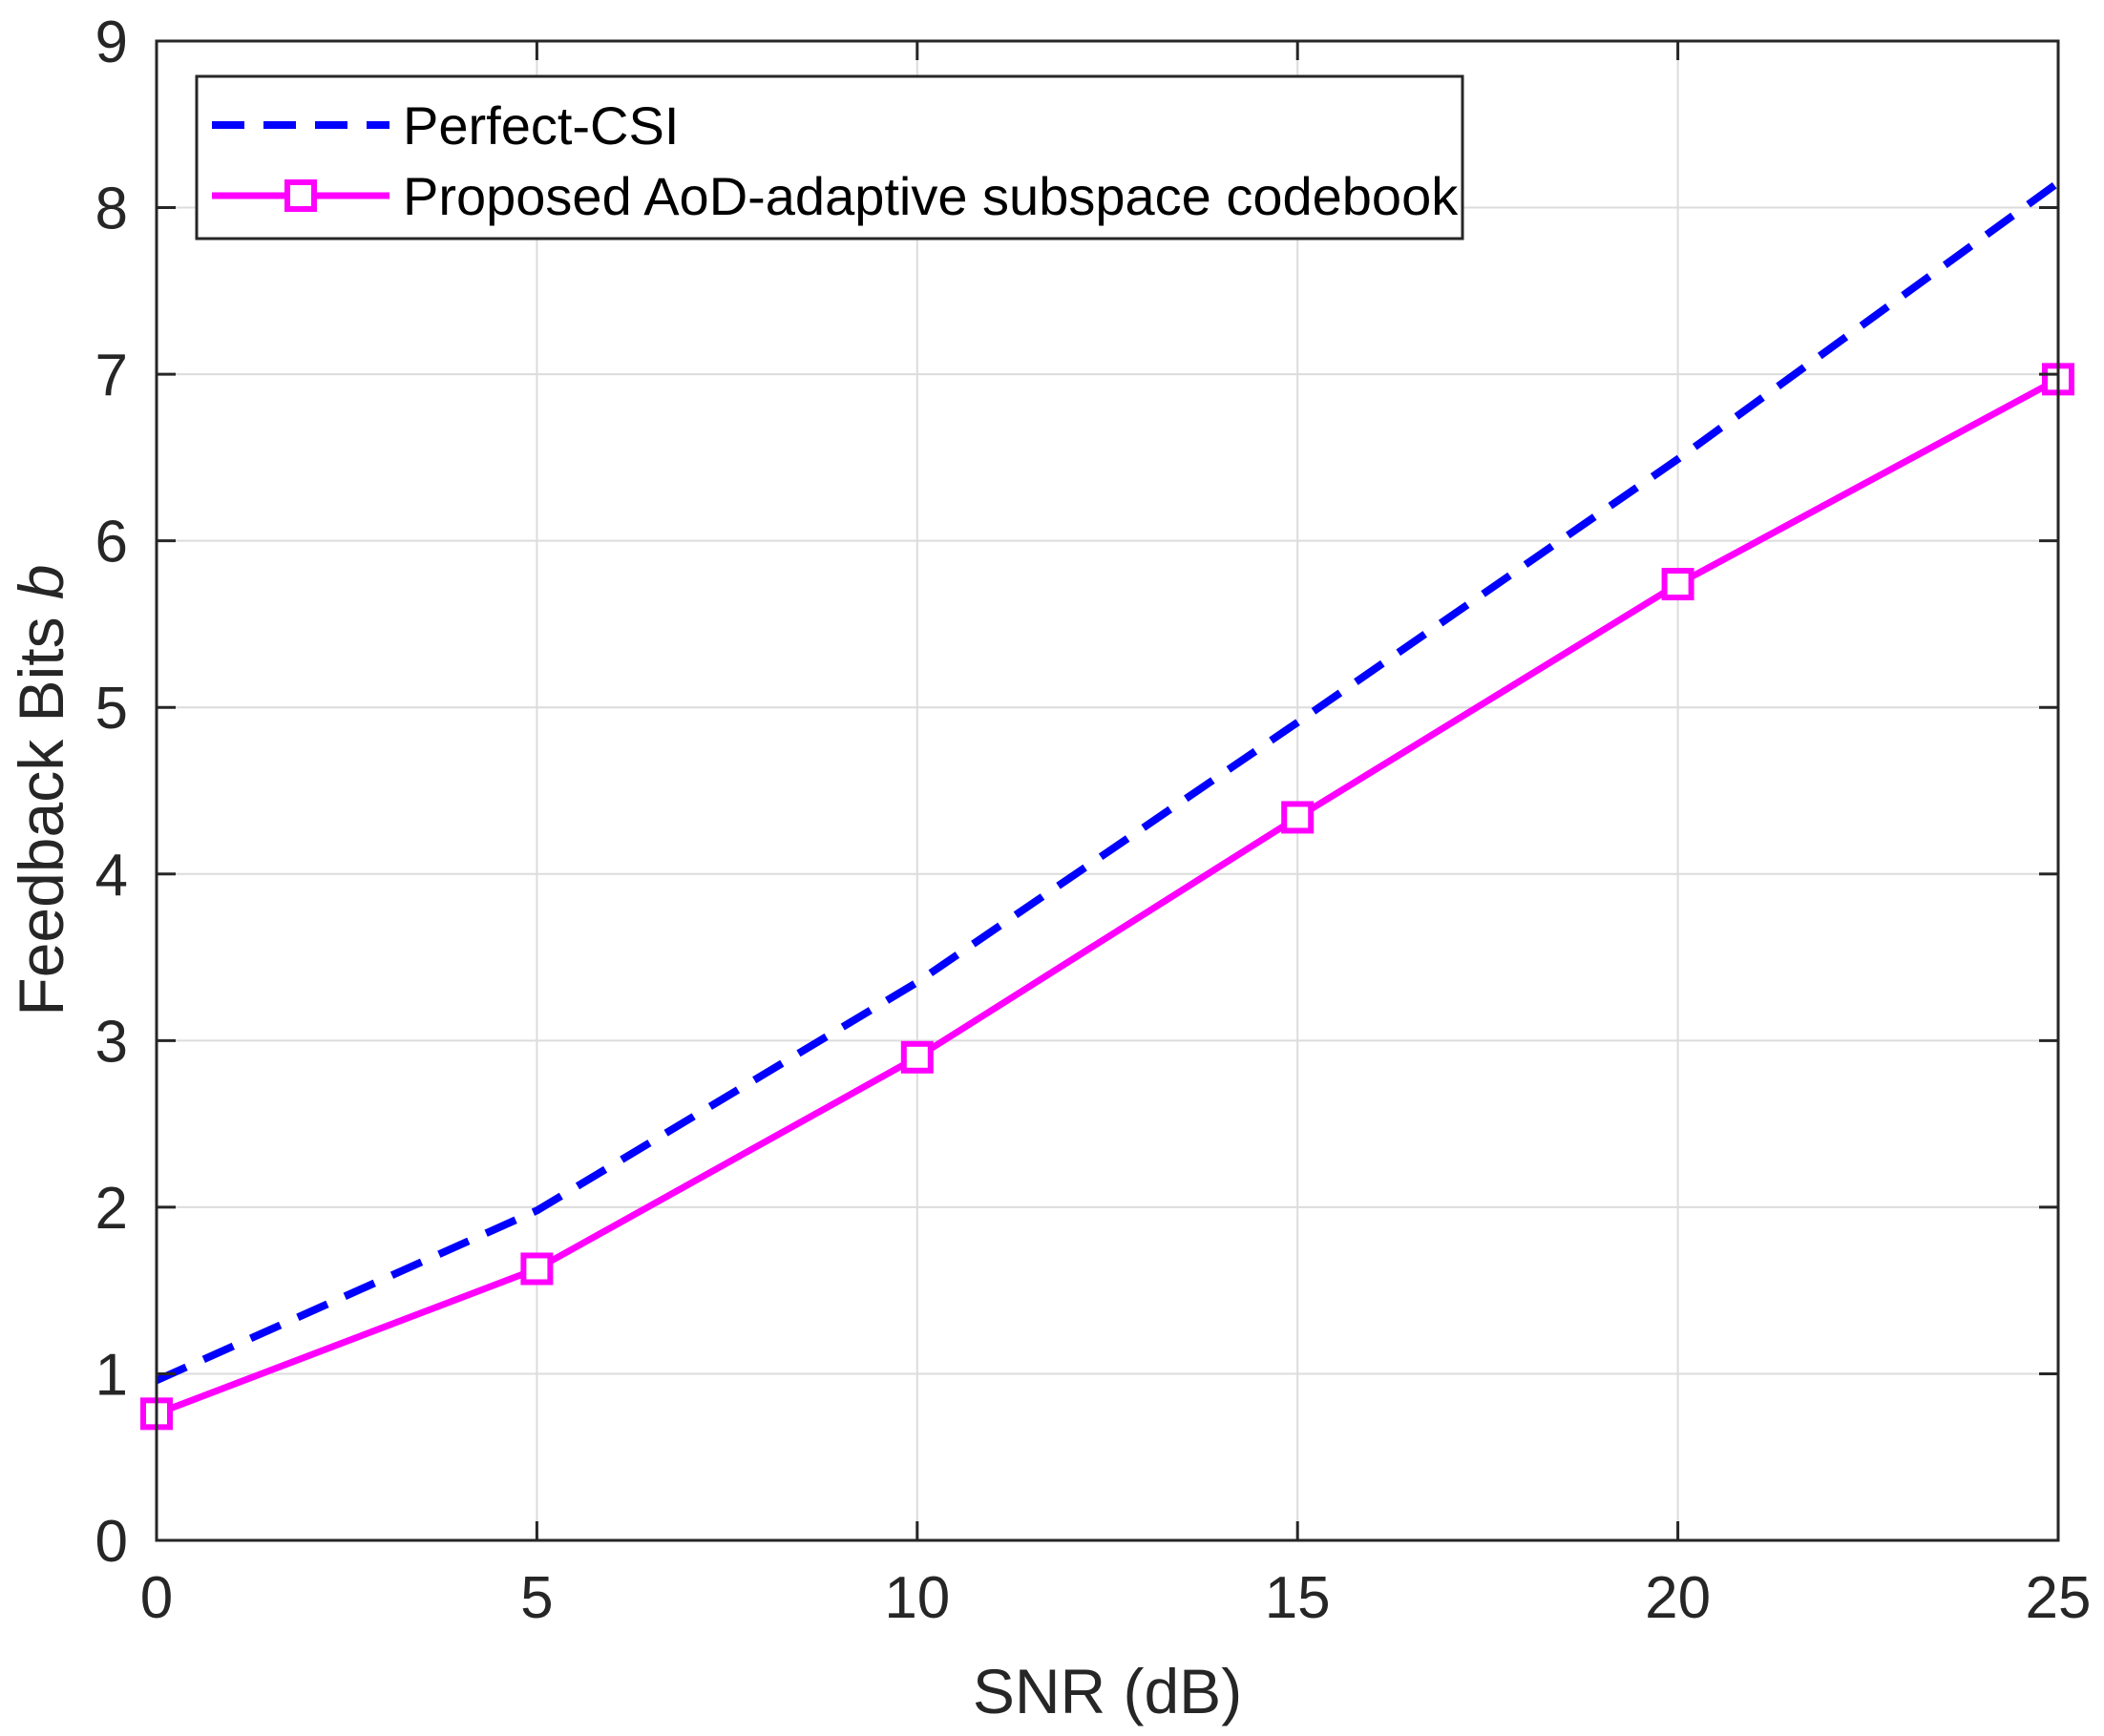 The width and height of the screenshot is (2104, 1736). I want to click on y-axis-label: Feedback Bits b, so click(41, 789).